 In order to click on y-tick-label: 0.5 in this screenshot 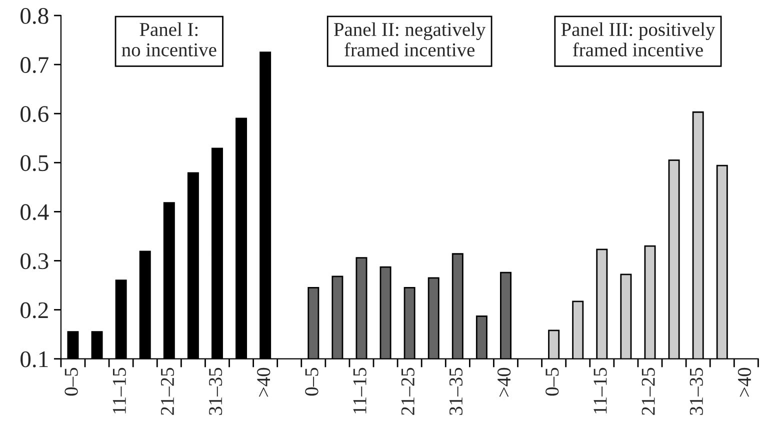, I will do `click(34, 163)`.